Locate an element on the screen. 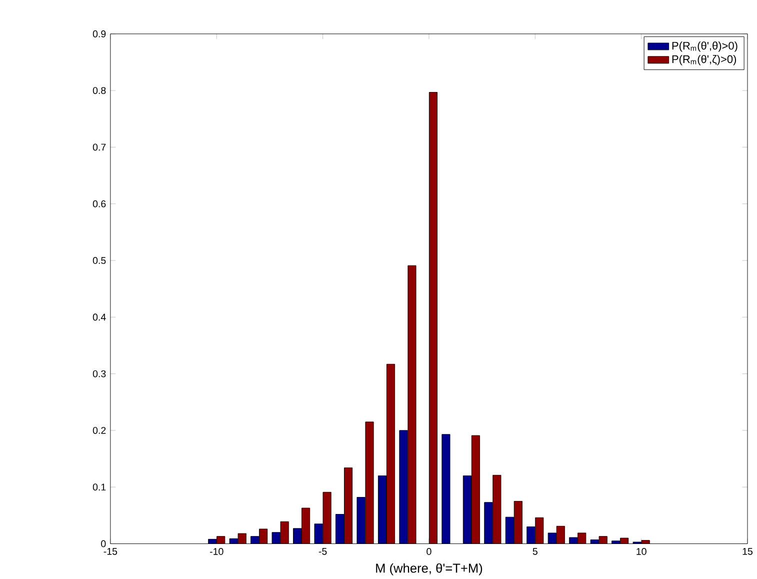  legend-label: P(R$_{m}$(θ',ζ)>0) is located at coordinates (704, 60).